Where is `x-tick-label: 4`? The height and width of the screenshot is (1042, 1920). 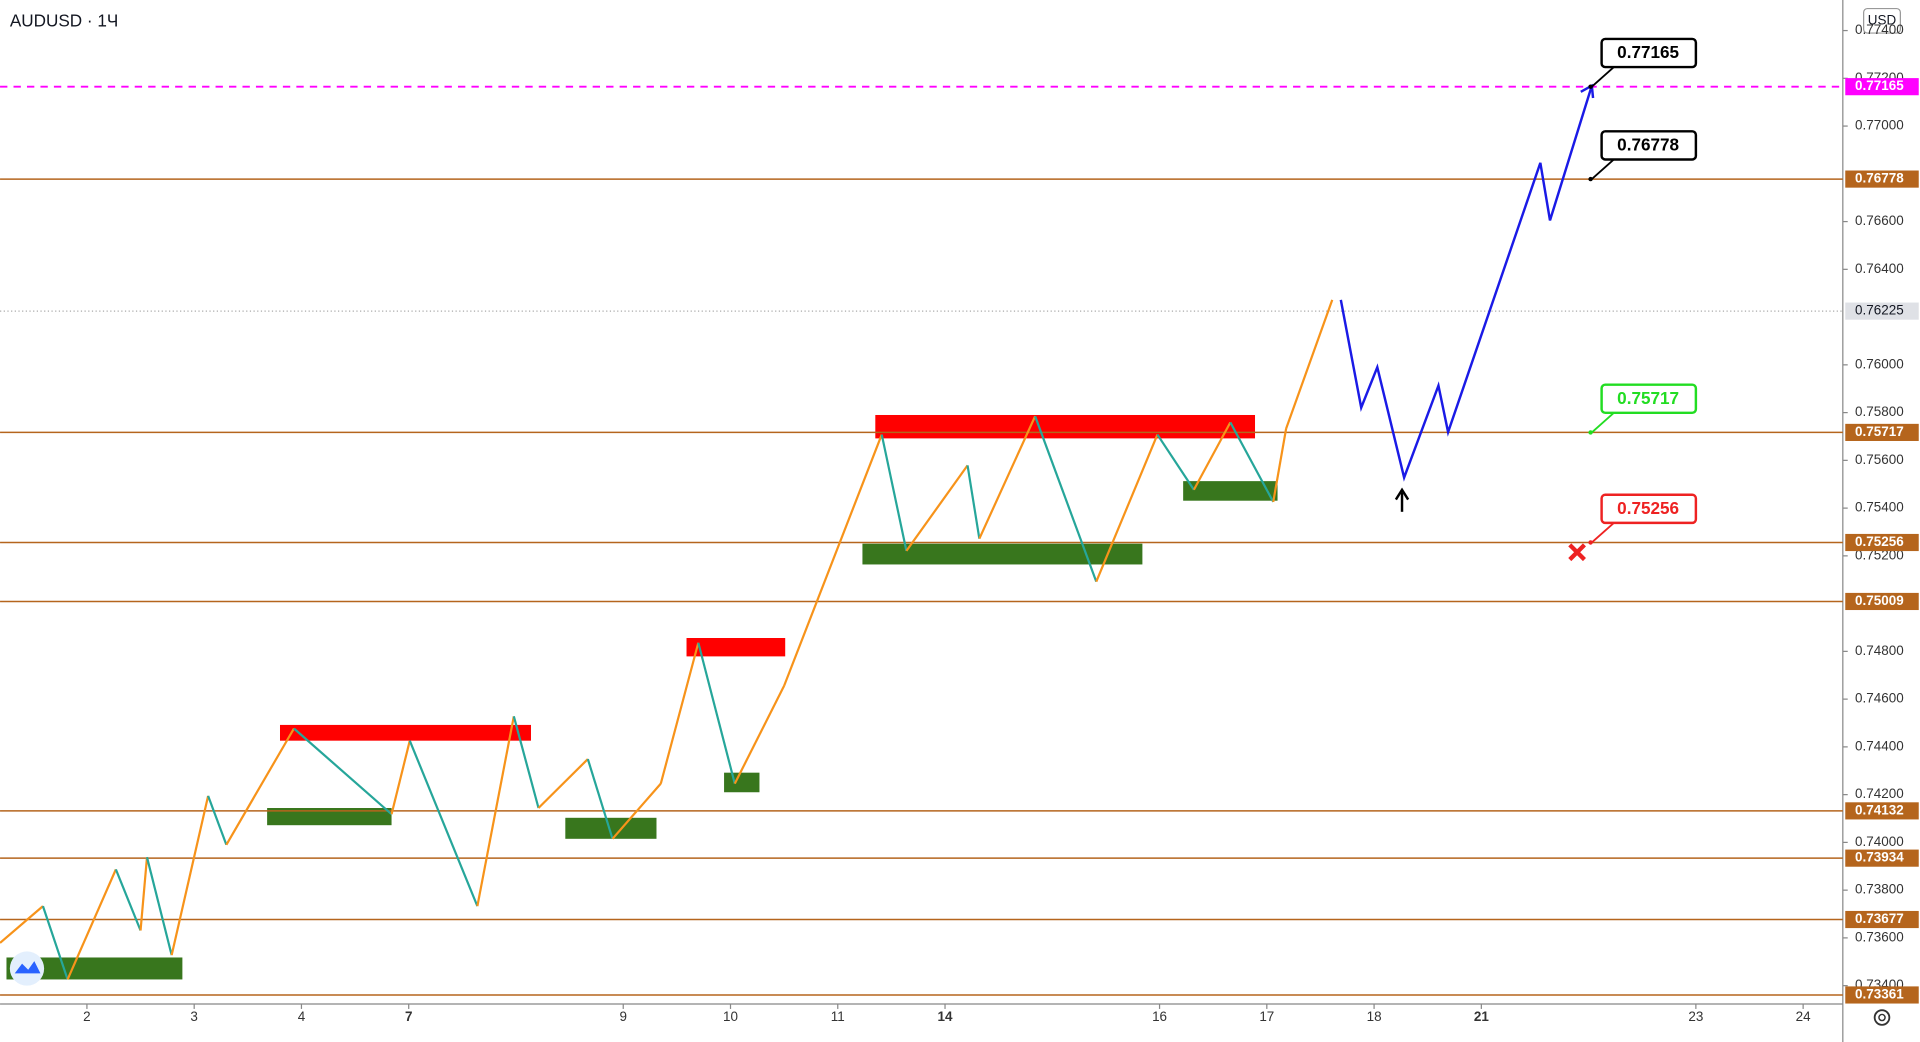
x-tick-label: 4 is located at coordinates (302, 1016).